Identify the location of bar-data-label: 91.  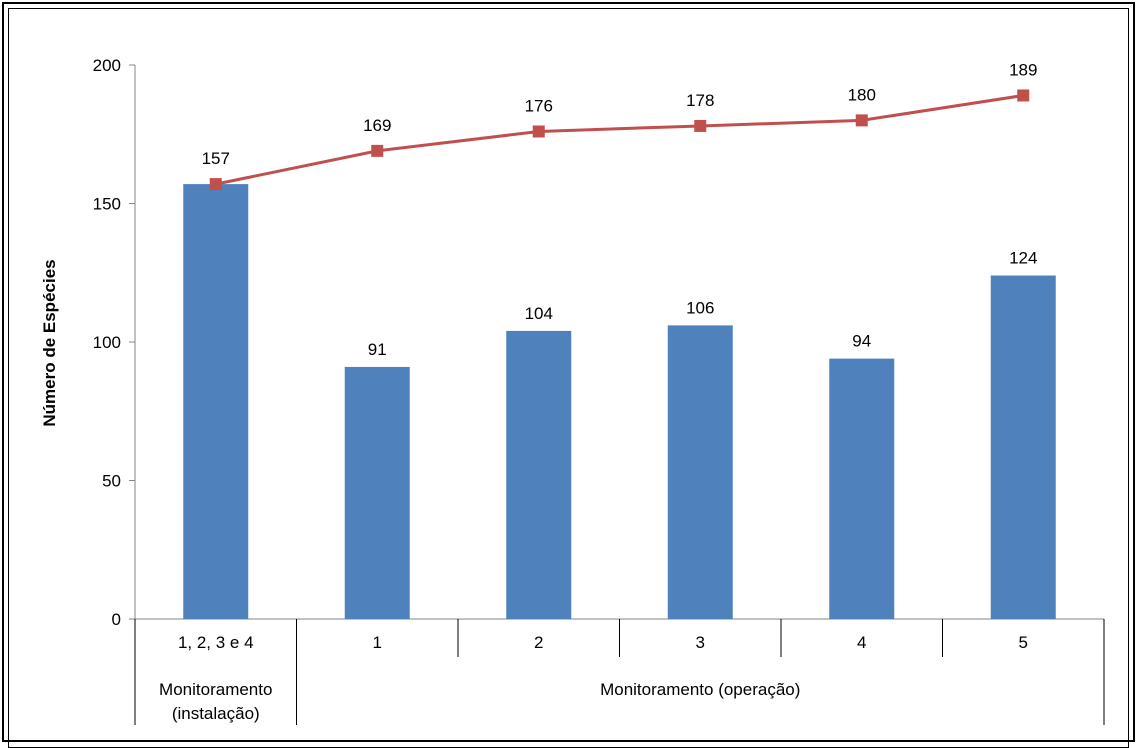
(377, 349).